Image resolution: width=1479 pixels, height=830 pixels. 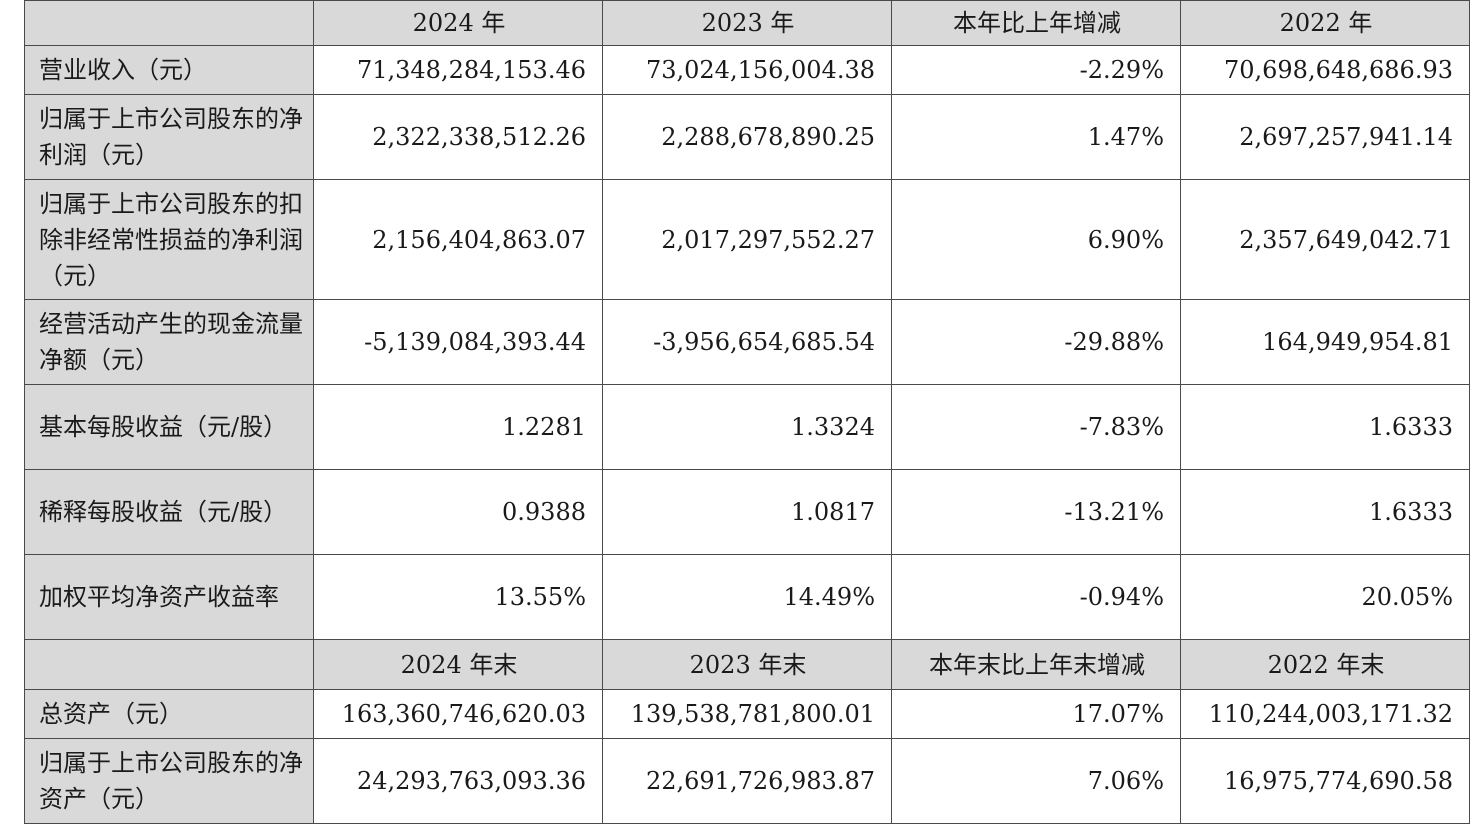 What do you see at coordinates (458, 342) in the screenshot?
I see `cell-2024: -5,139,084,393.44` at bounding box center [458, 342].